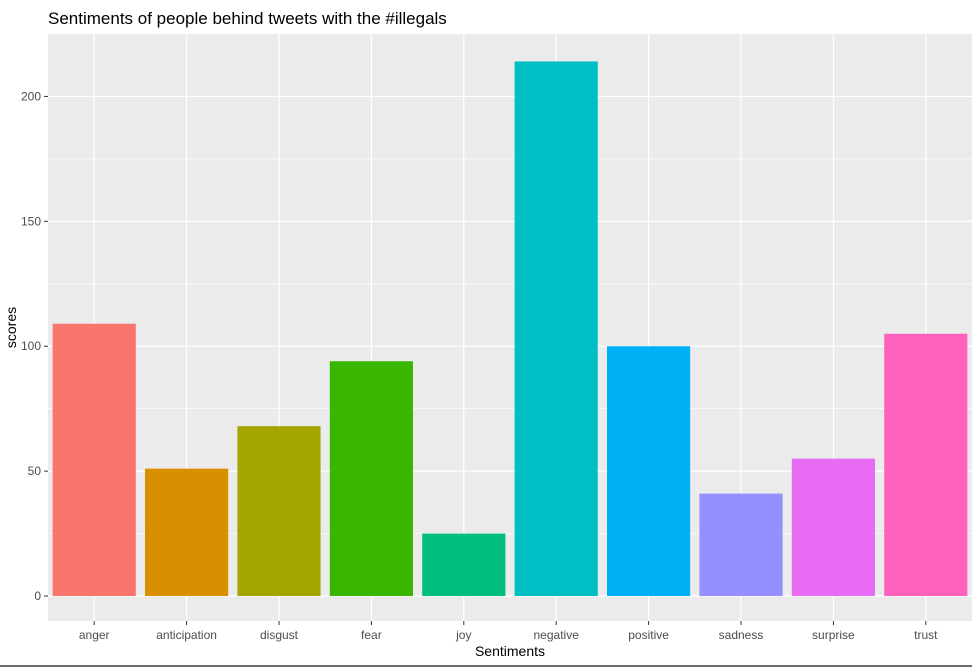  Describe the element at coordinates (31, 221) in the screenshot. I see `y-tick-label: 150` at that location.